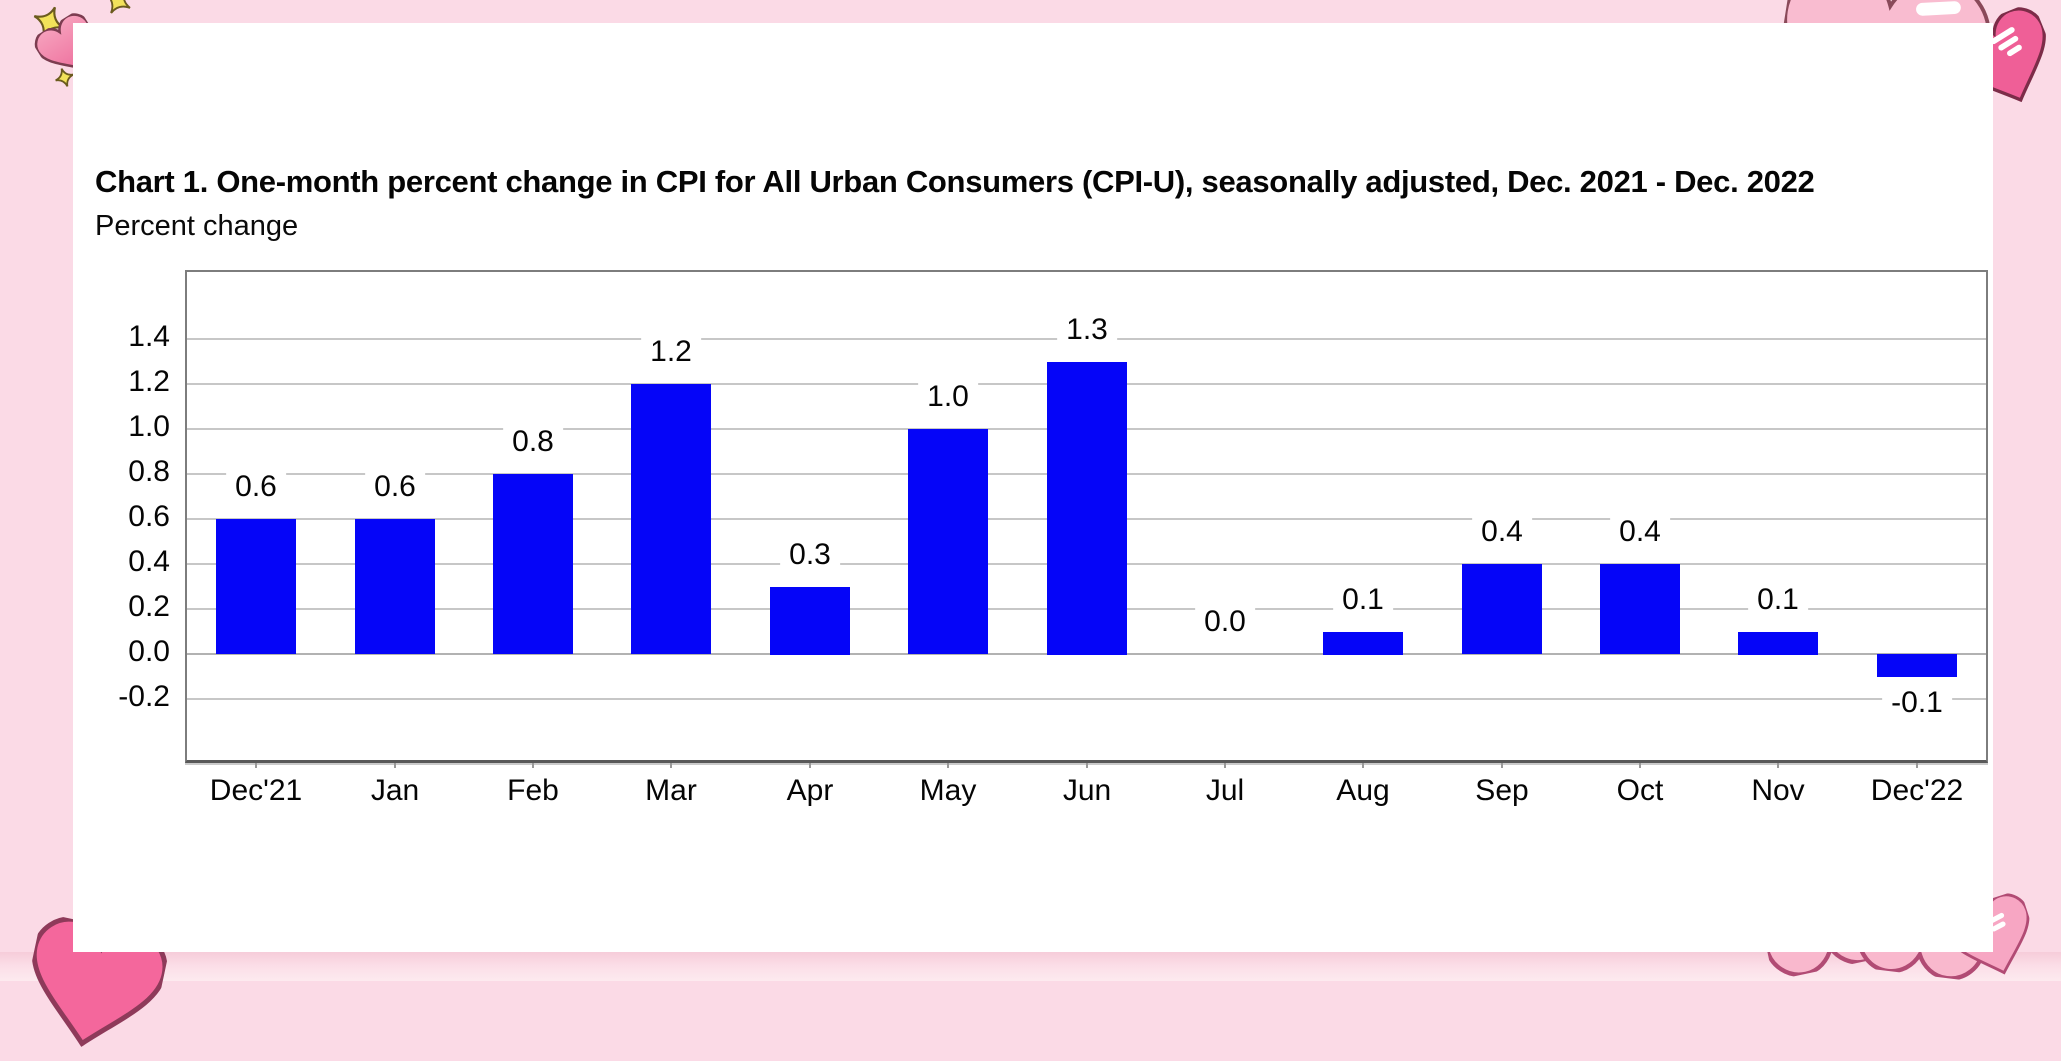 The image size is (2061, 1061). Describe the element at coordinates (149, 561) in the screenshot. I see `y-axis-tick-label: 0.4` at that location.